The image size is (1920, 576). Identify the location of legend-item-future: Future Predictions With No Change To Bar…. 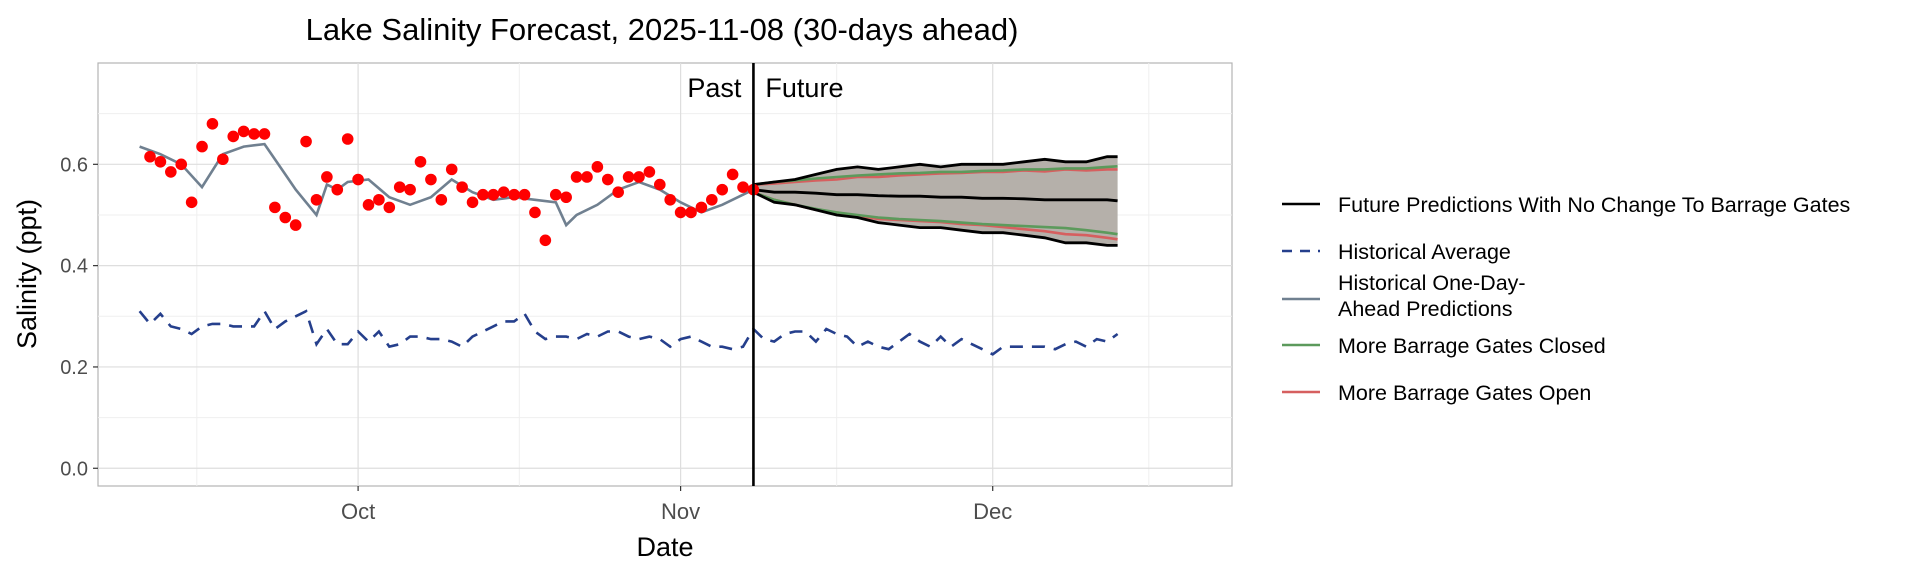
(1566, 205).